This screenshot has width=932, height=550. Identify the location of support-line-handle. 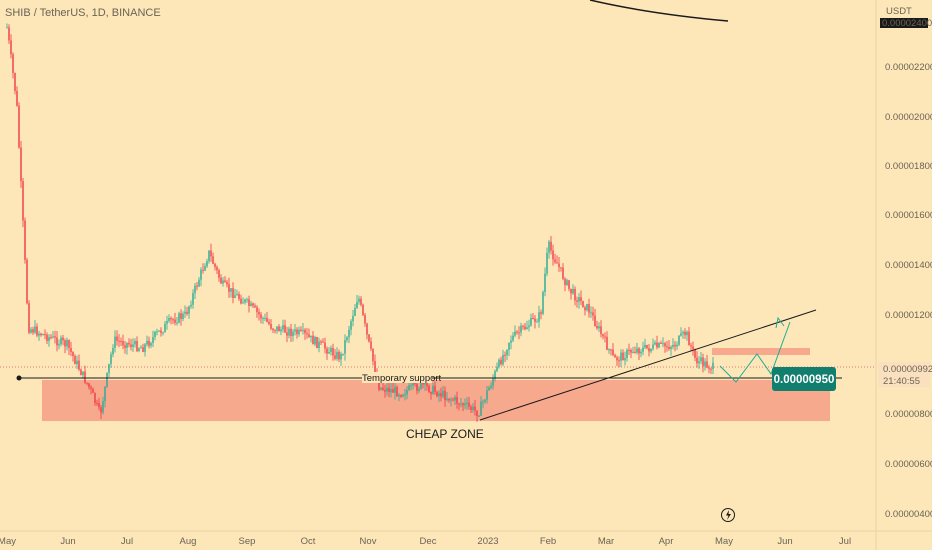
(19, 378).